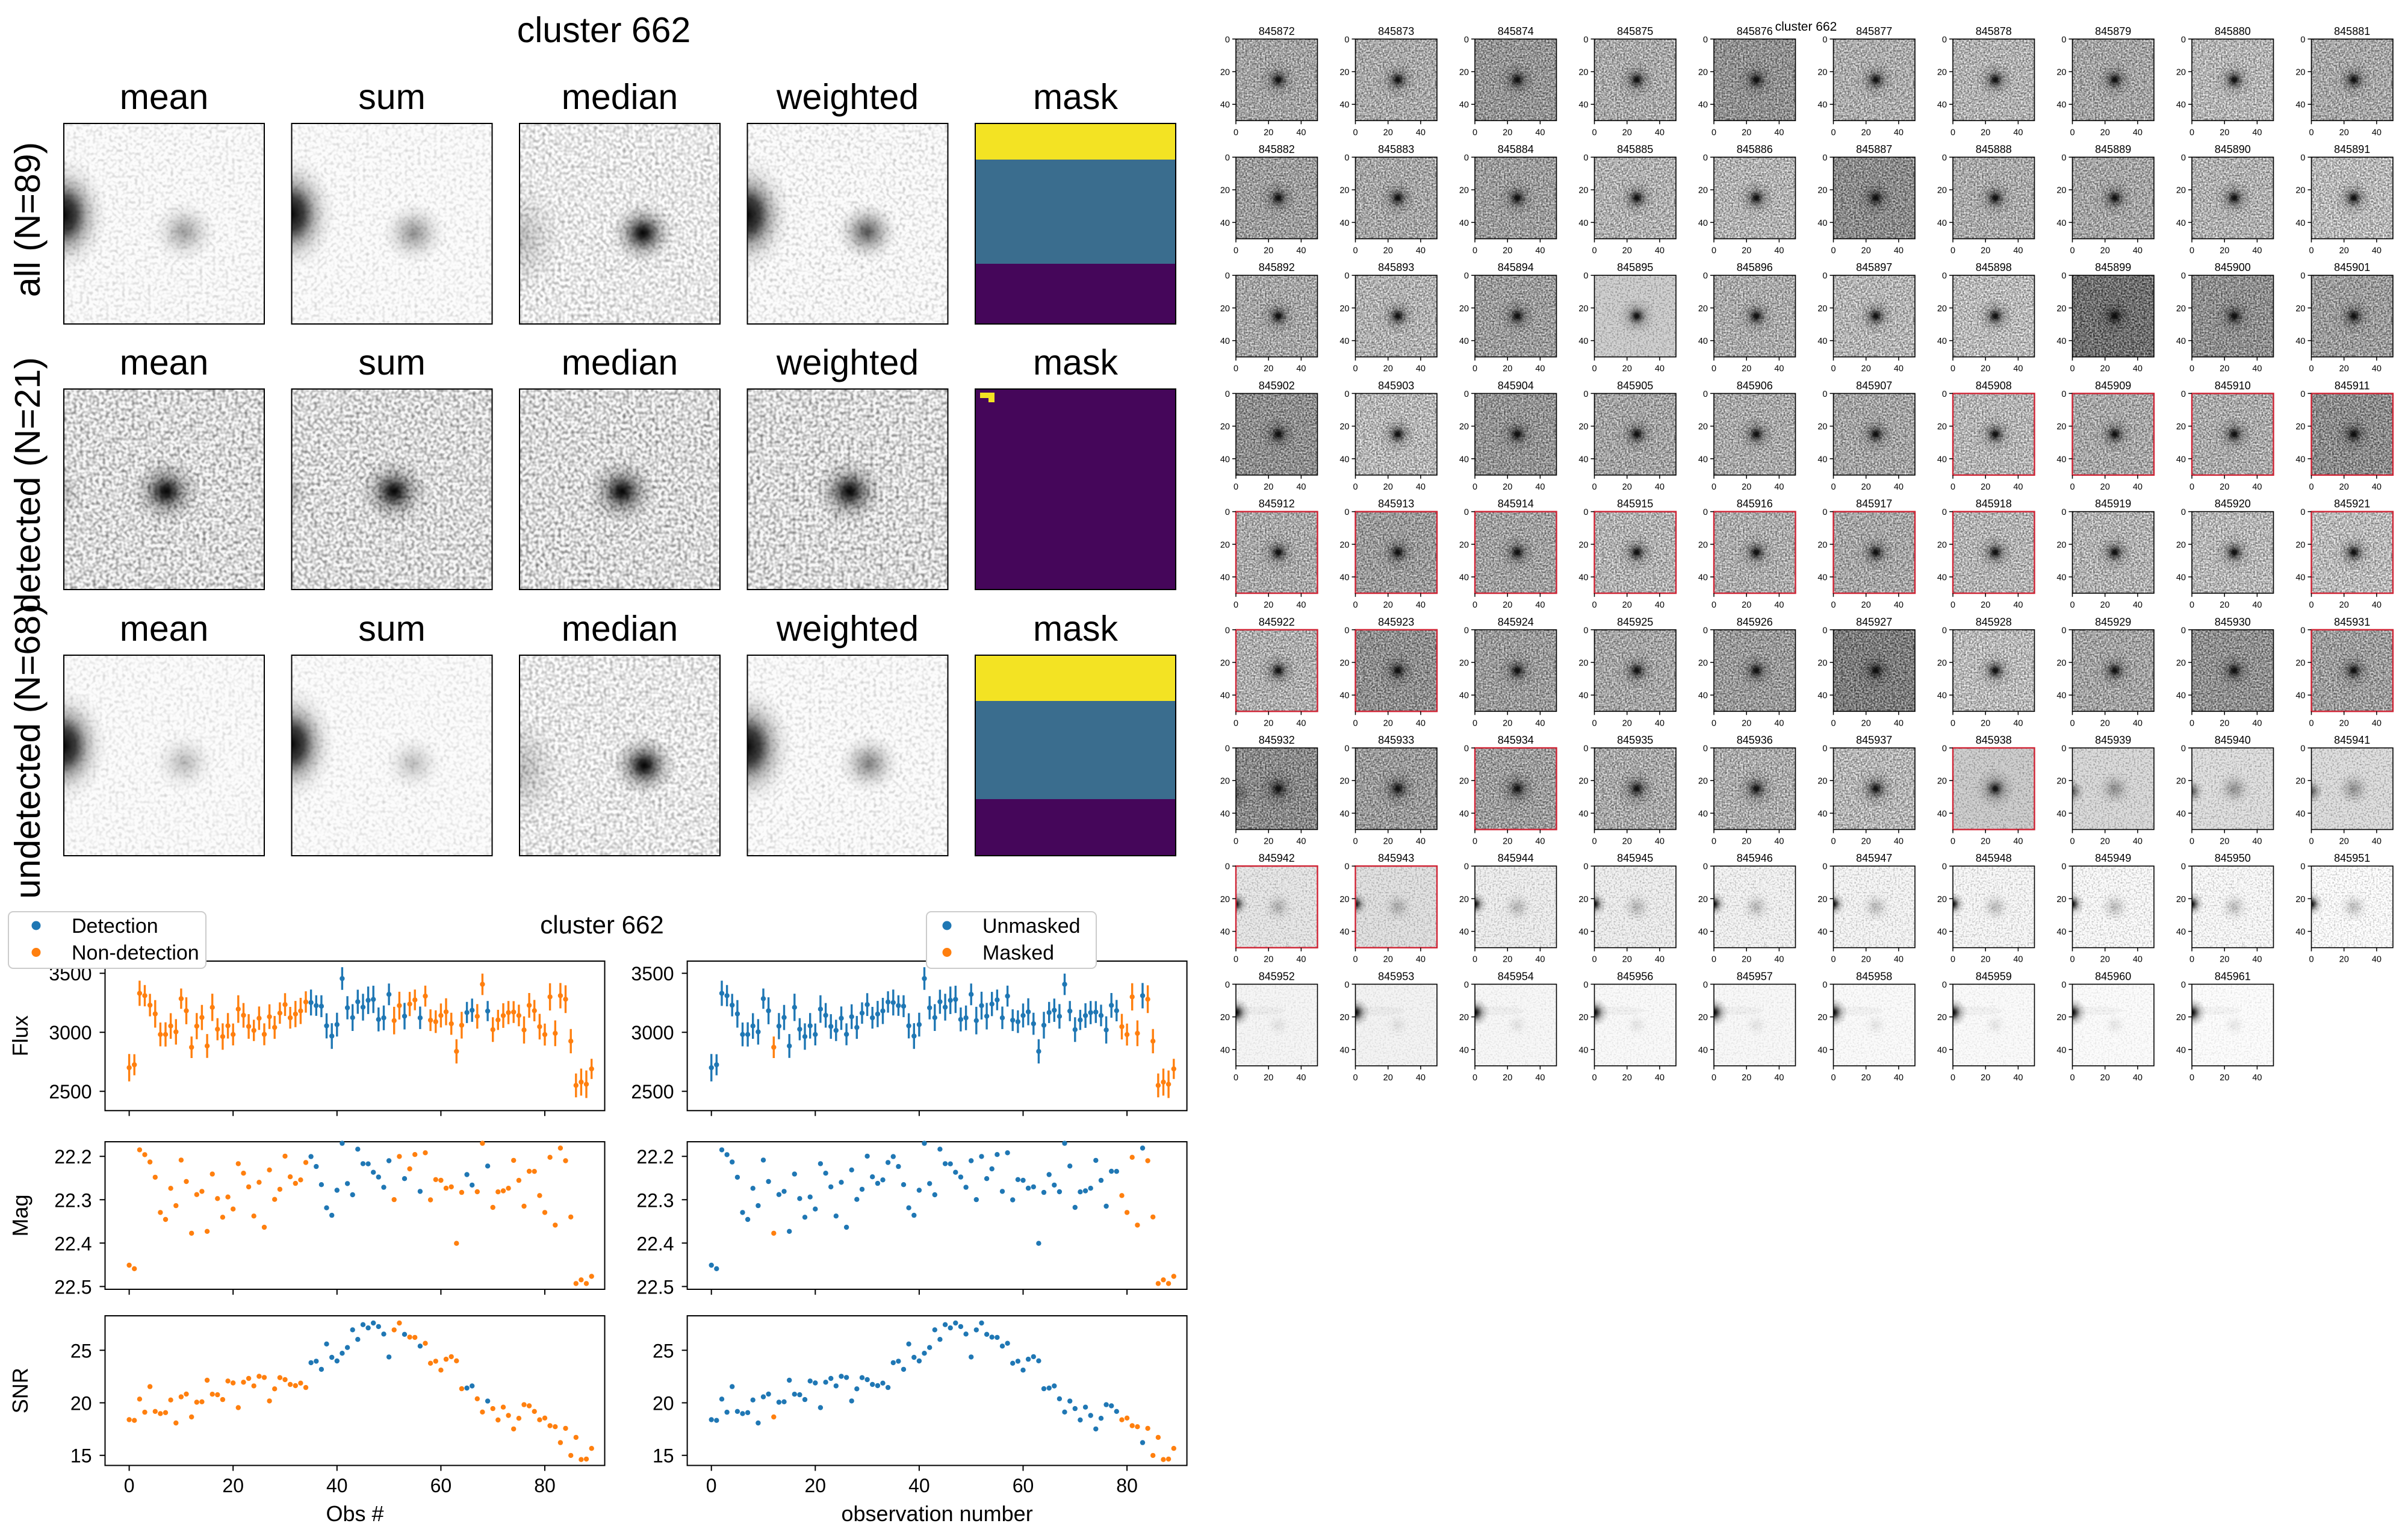 Image resolution: width=2408 pixels, height=1538 pixels. What do you see at coordinates (1277, 267) in the screenshot?
I see `svg-text: 845892` at bounding box center [1277, 267].